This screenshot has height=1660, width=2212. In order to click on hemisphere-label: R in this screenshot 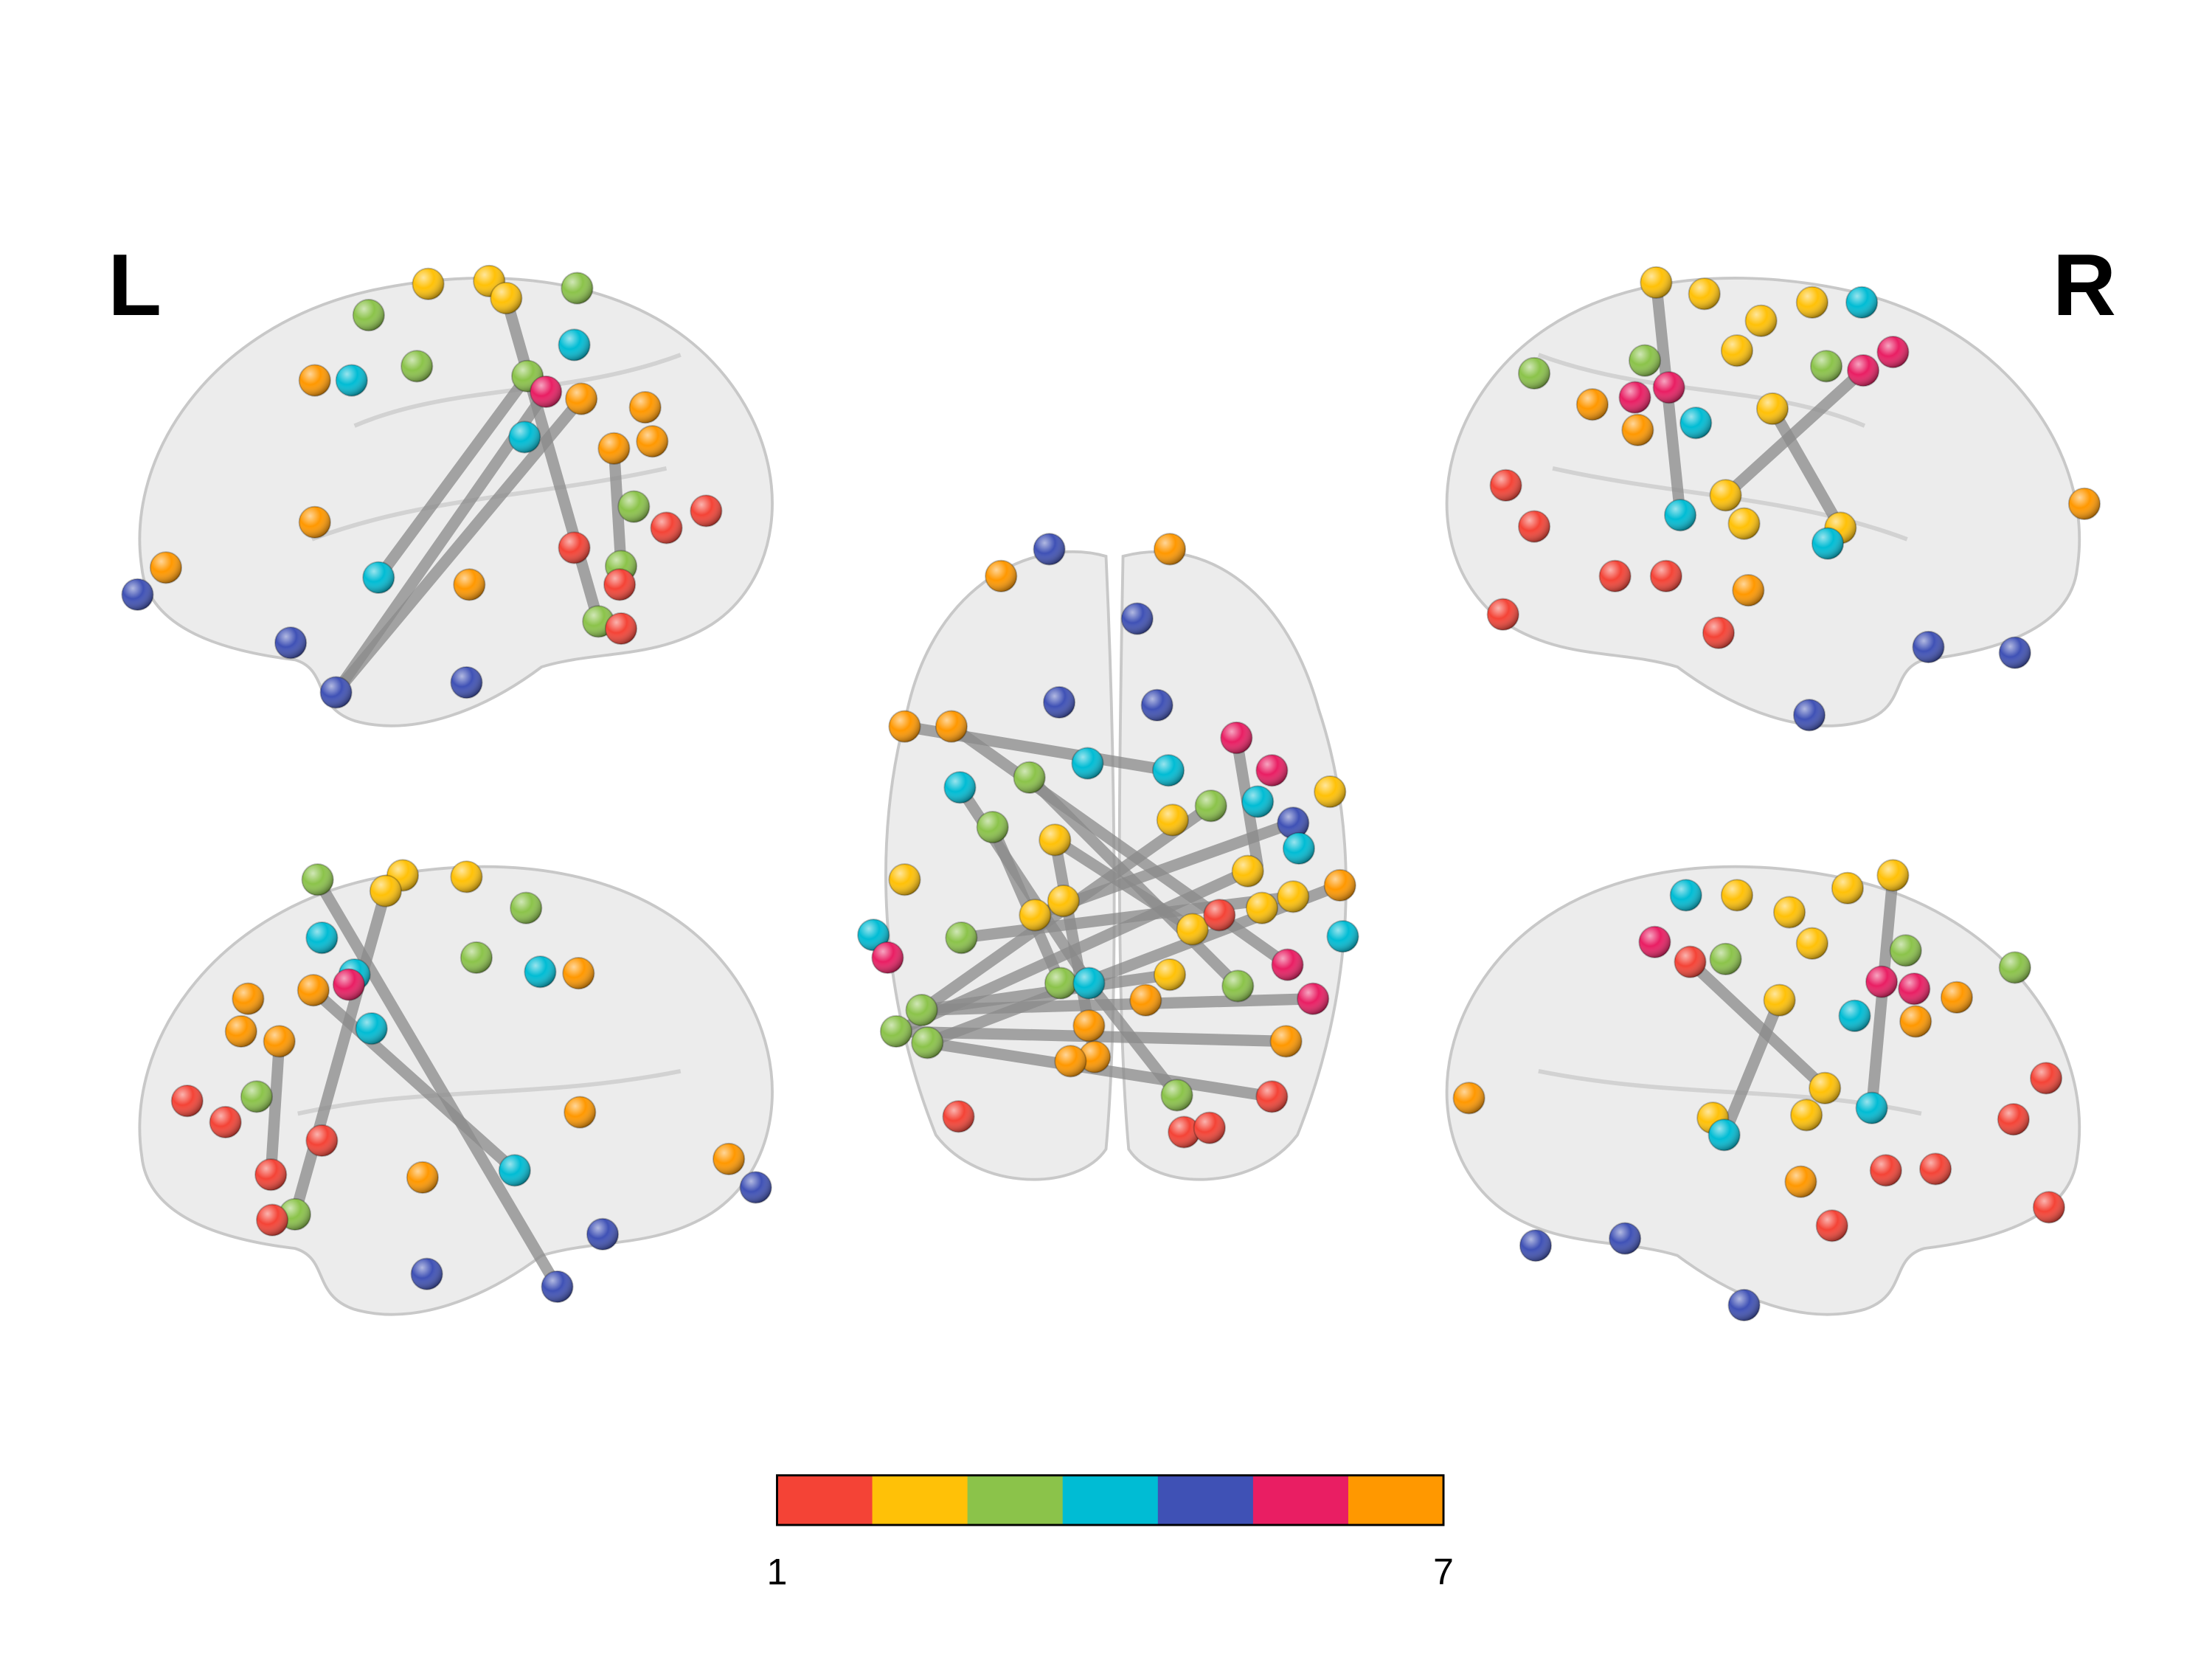, I will do `click(2084, 285)`.